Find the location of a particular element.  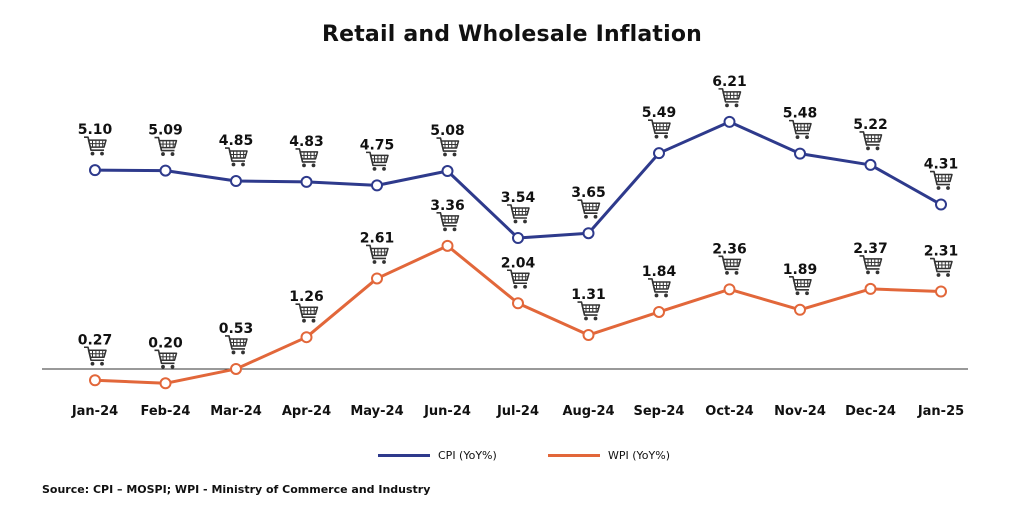

data-label: 2.36 is located at coordinates (729, 249).